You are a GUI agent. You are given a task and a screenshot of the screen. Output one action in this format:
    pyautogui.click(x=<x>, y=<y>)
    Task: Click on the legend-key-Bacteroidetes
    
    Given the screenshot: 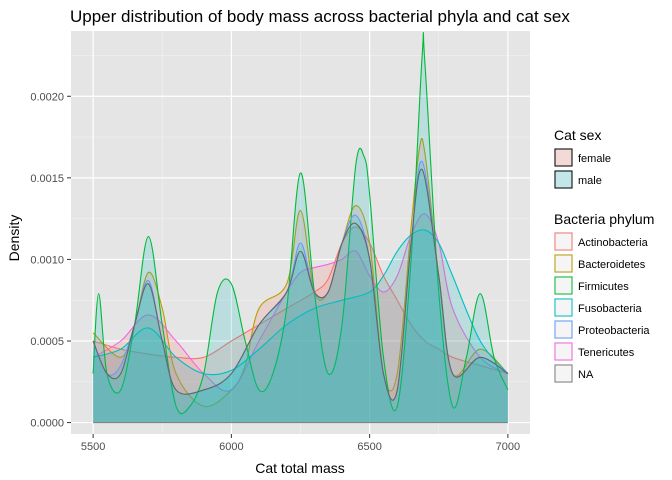 What is the action you would take?
    pyautogui.click(x=563, y=263)
    